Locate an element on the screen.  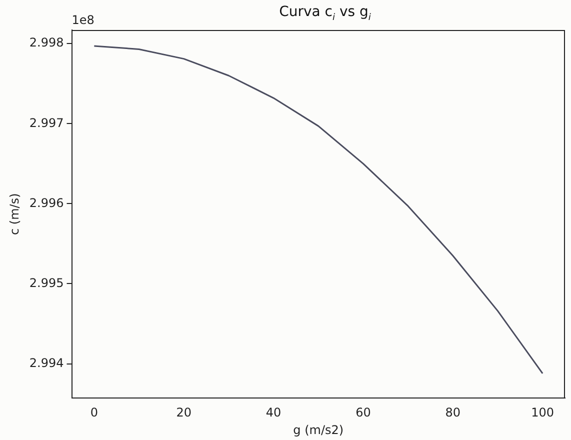
x-tick-label: 80 is located at coordinates (453, 413).